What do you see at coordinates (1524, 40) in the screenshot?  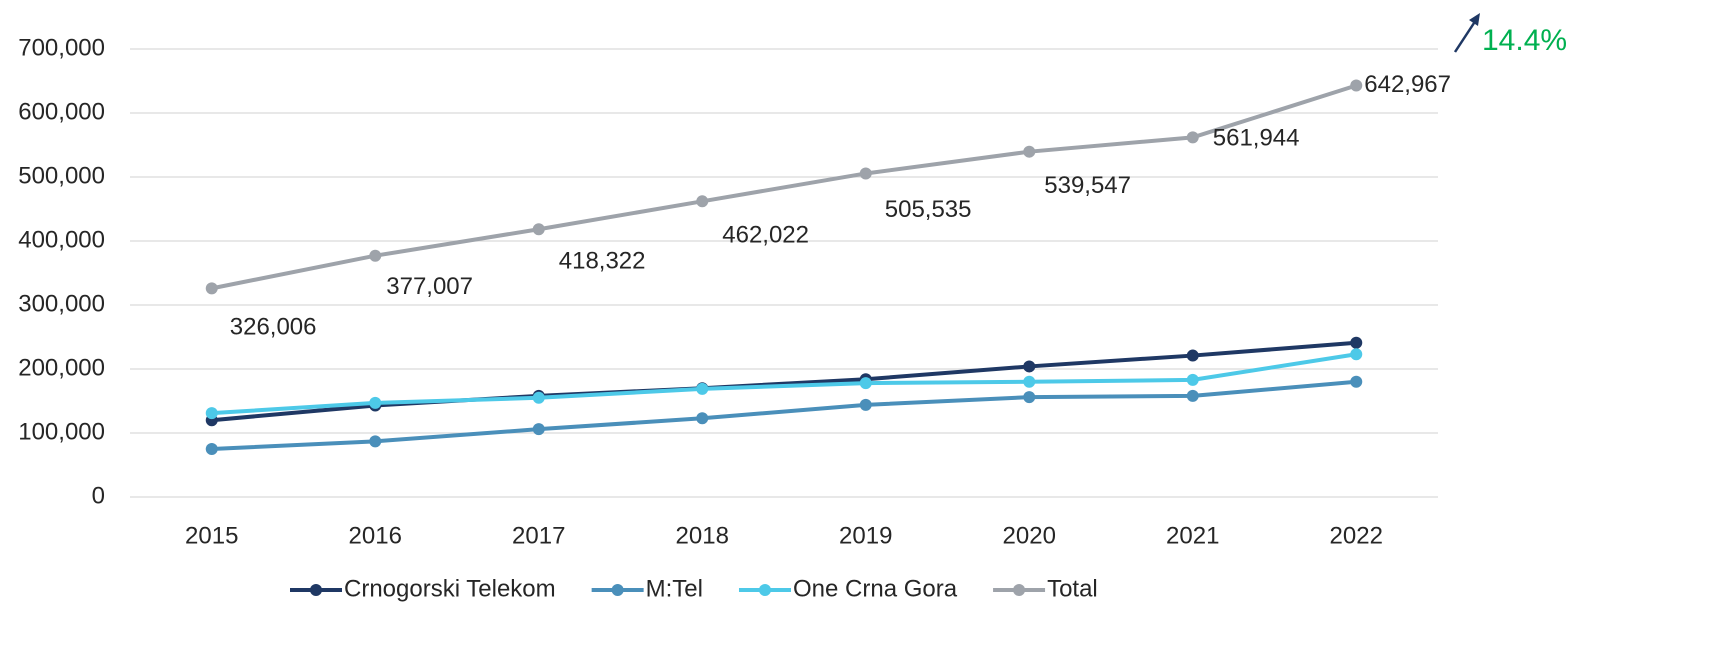 I see `annotation: 14.4%` at bounding box center [1524, 40].